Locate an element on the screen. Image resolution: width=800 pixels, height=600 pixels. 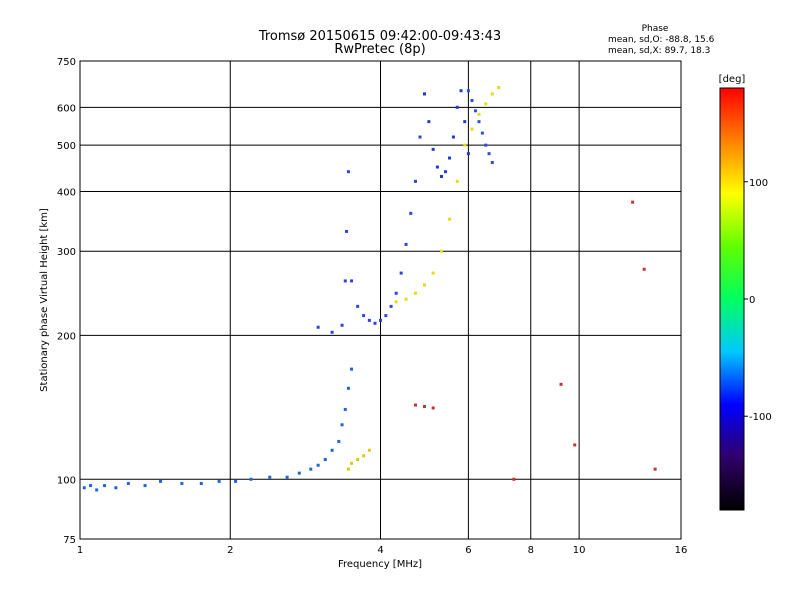
phase-o-stats: mean, sd,O: -88.8, 15.6 is located at coordinates (661, 40).